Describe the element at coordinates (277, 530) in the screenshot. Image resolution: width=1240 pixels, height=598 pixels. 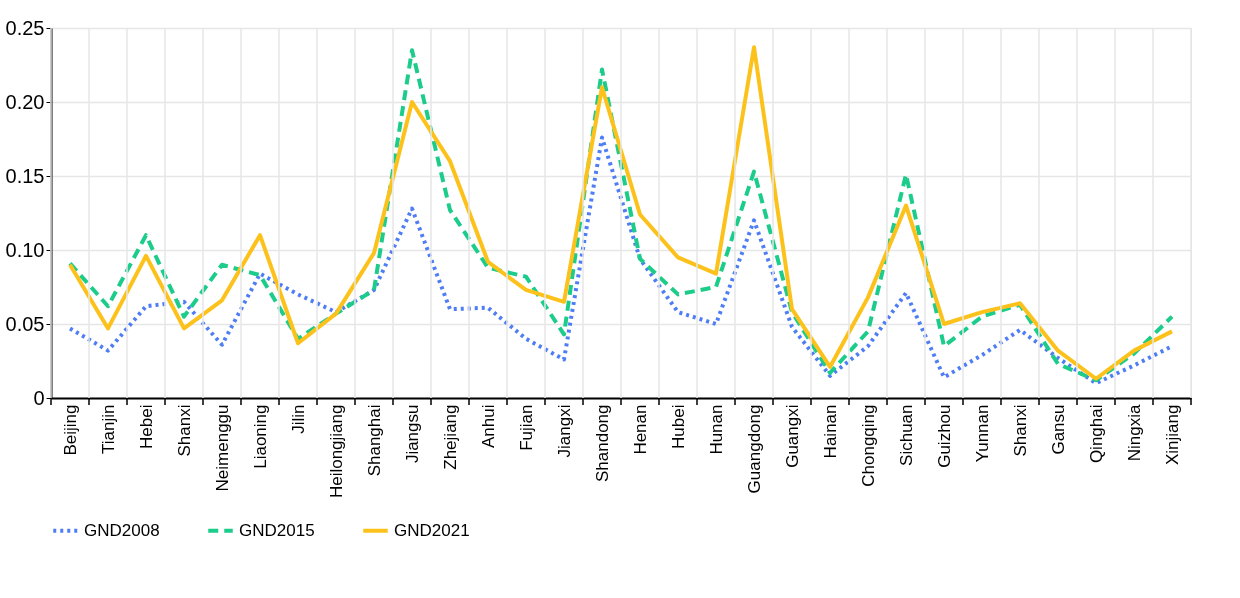
I see `legend-label: GND2015` at that location.